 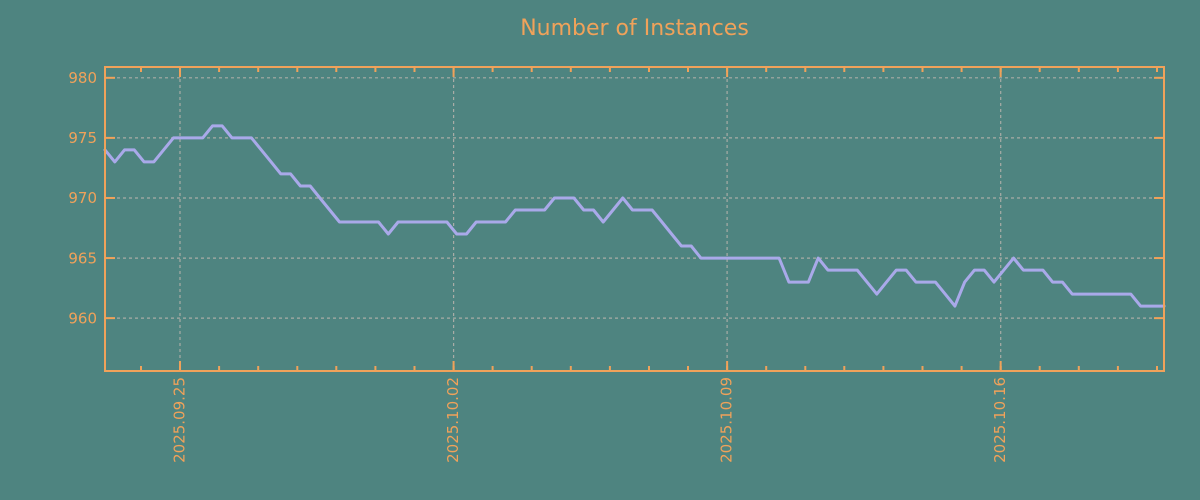 I want to click on x-tick-label: 2025.09.25, so click(x=180, y=420).